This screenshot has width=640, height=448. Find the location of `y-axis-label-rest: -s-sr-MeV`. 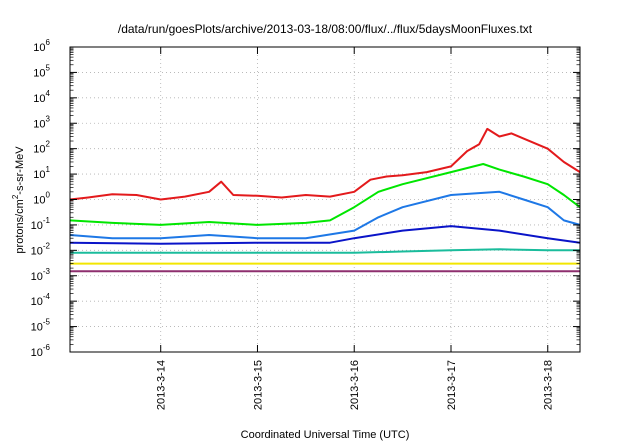

y-axis-label-rest: -s-sr-MeV is located at coordinates (20, 170).